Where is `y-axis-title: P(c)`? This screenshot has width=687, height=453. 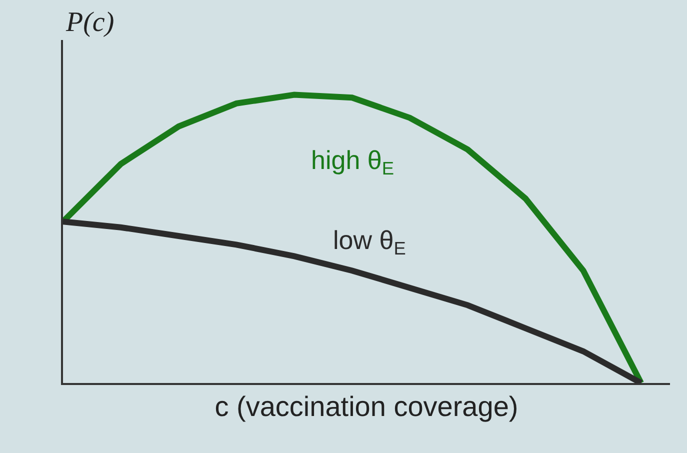
y-axis-title: P(c) is located at coordinates (89, 22).